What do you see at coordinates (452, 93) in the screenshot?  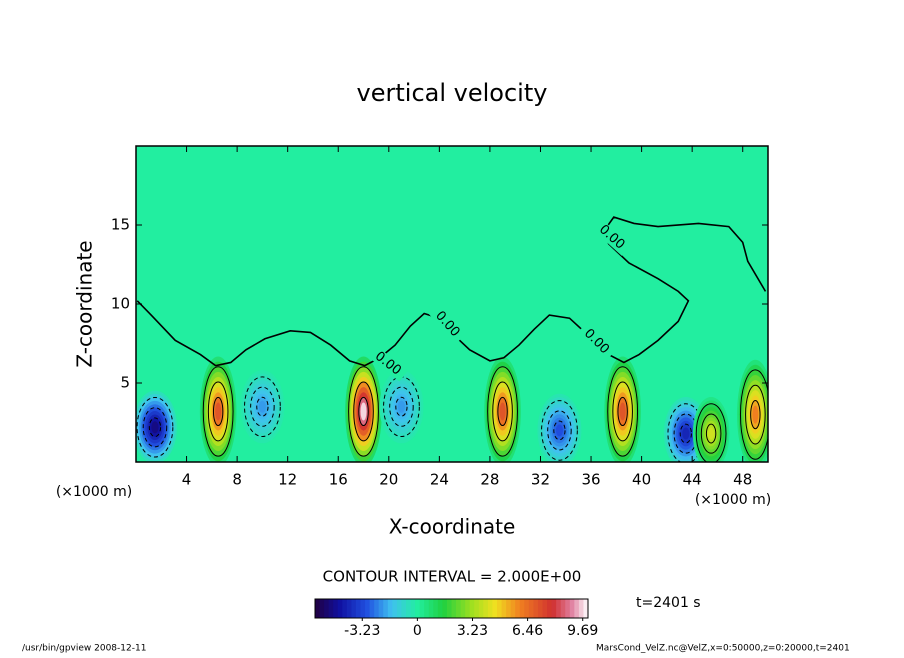 I see `chart-title: vertical velocity` at bounding box center [452, 93].